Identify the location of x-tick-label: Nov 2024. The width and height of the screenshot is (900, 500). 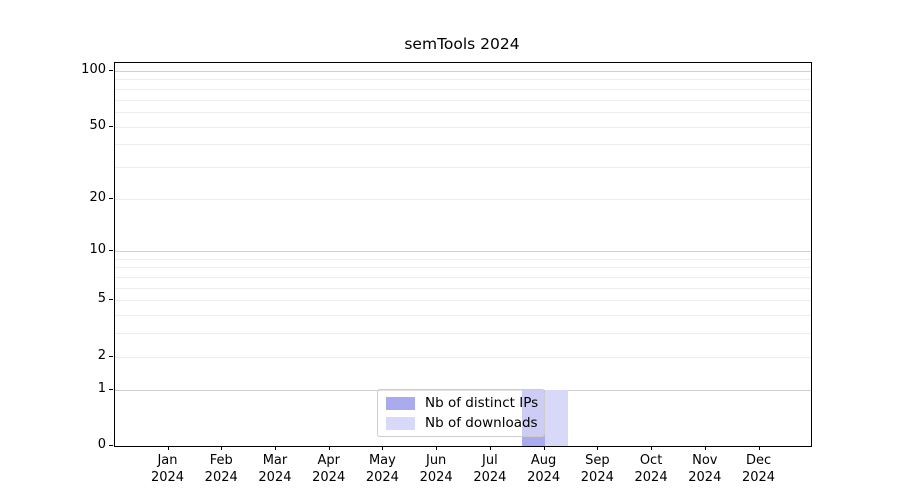
(704, 469).